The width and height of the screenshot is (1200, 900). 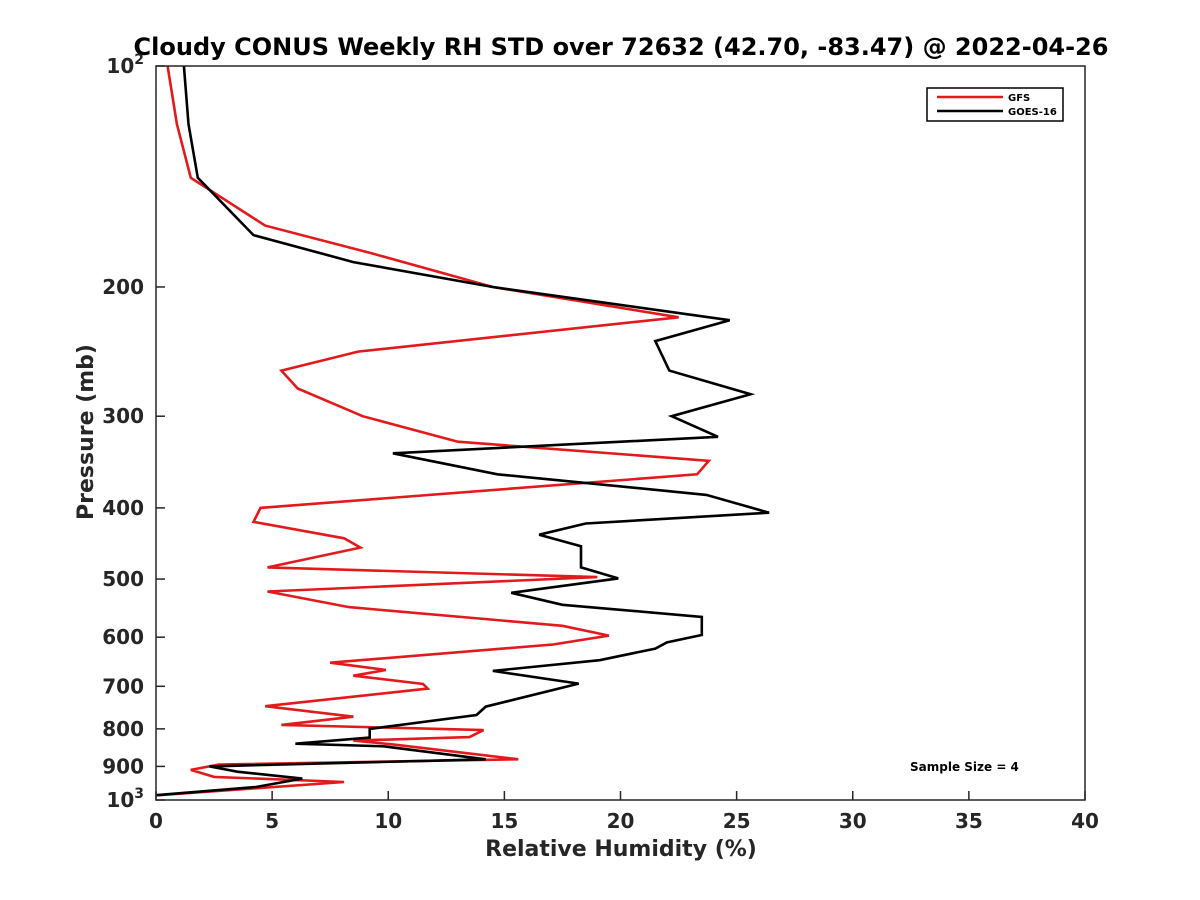 What do you see at coordinates (621, 849) in the screenshot?
I see `x-axis-label: Relative Humidity (%)` at bounding box center [621, 849].